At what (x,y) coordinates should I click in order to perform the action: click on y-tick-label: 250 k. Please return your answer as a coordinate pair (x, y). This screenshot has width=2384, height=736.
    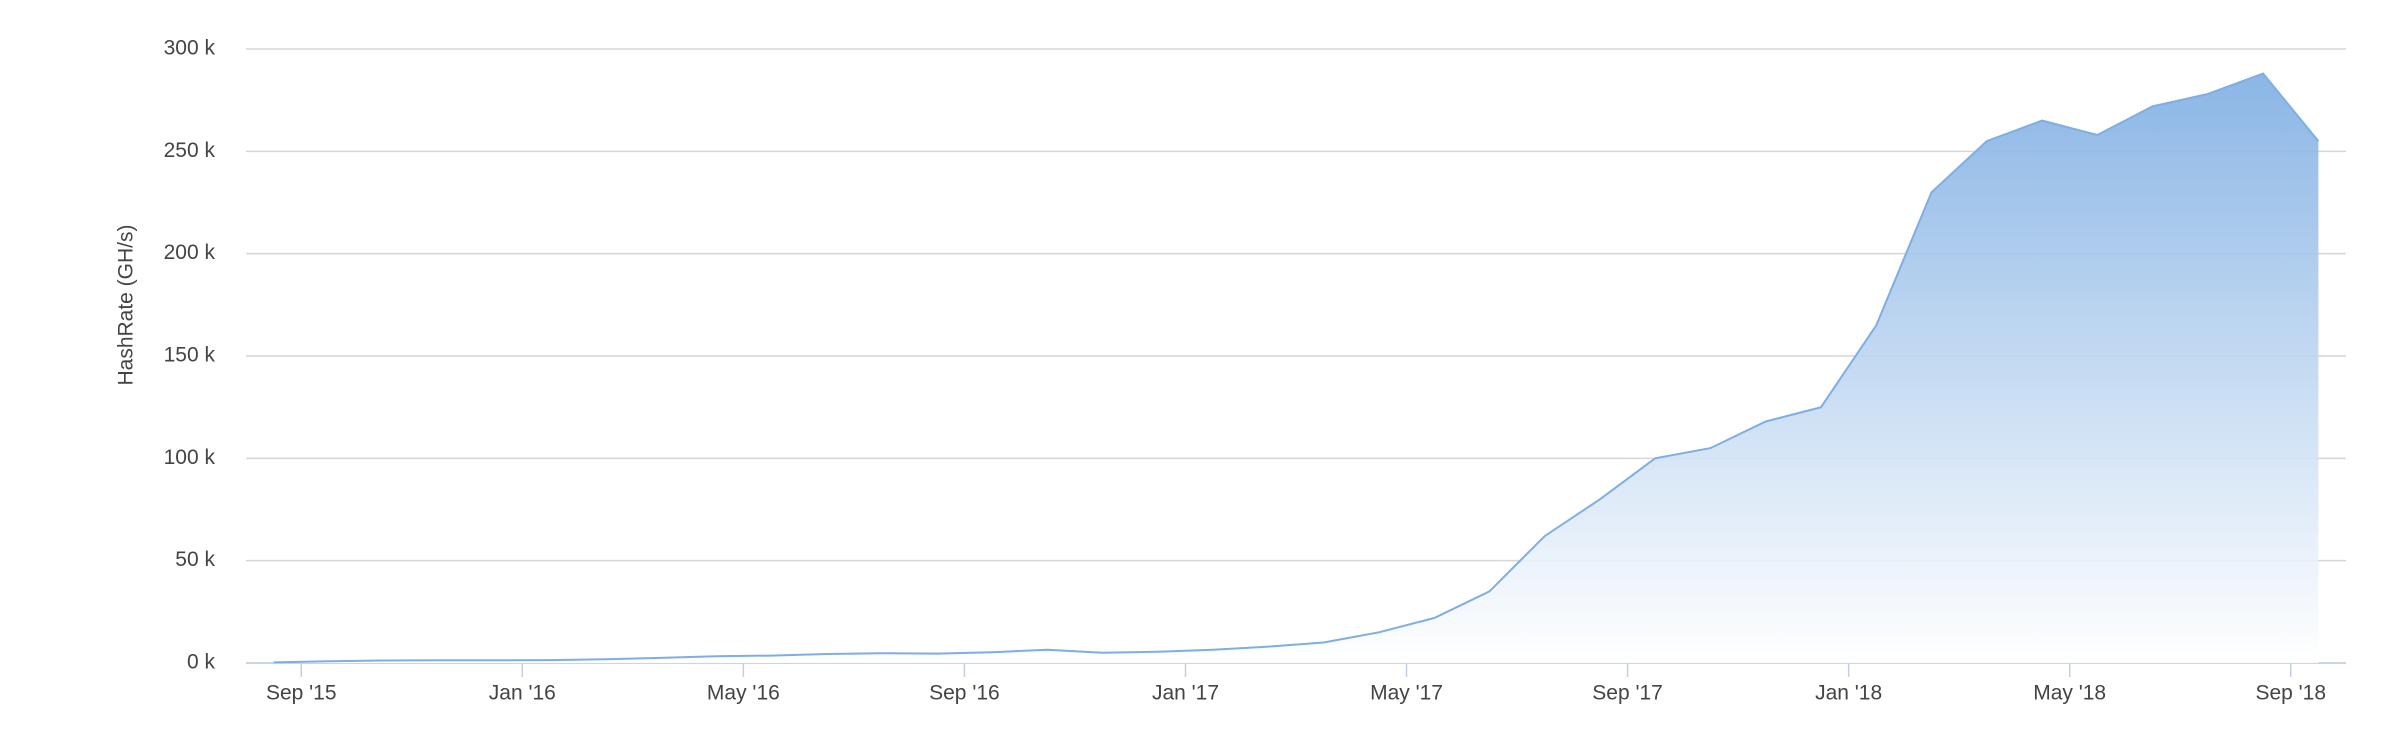
    Looking at the image, I should click on (190, 150).